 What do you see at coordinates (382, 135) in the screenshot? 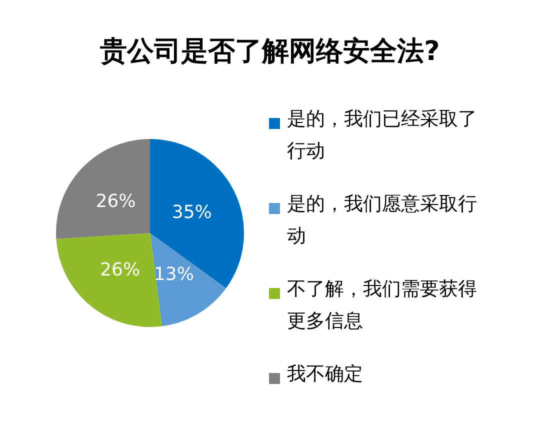
I see `legend-label: 是的，我们已经采取了行动` at bounding box center [382, 135].